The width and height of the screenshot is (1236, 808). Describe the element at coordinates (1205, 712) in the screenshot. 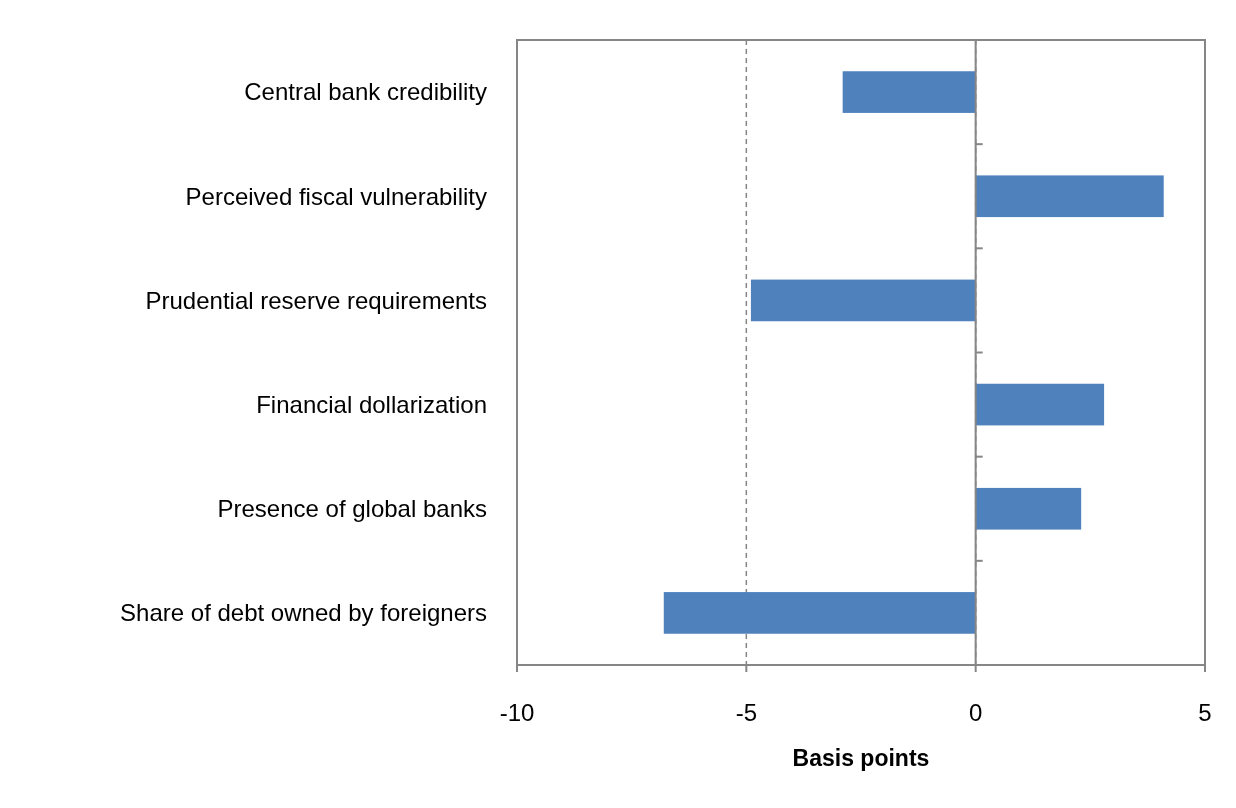

I see `x-tick-label: 5` at that location.